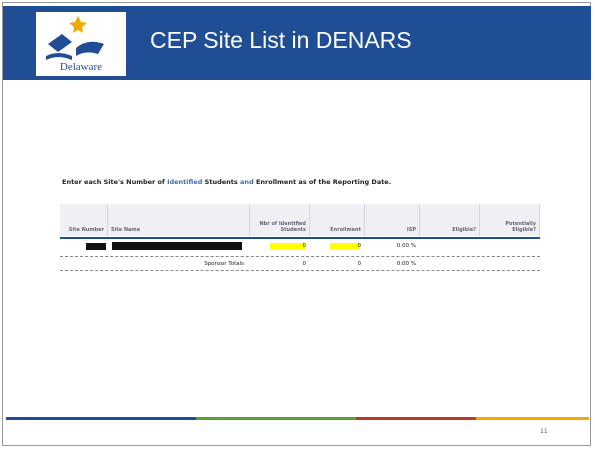 The image size is (595, 450). I want to click on column-header-text: ISP, so click(411, 230).